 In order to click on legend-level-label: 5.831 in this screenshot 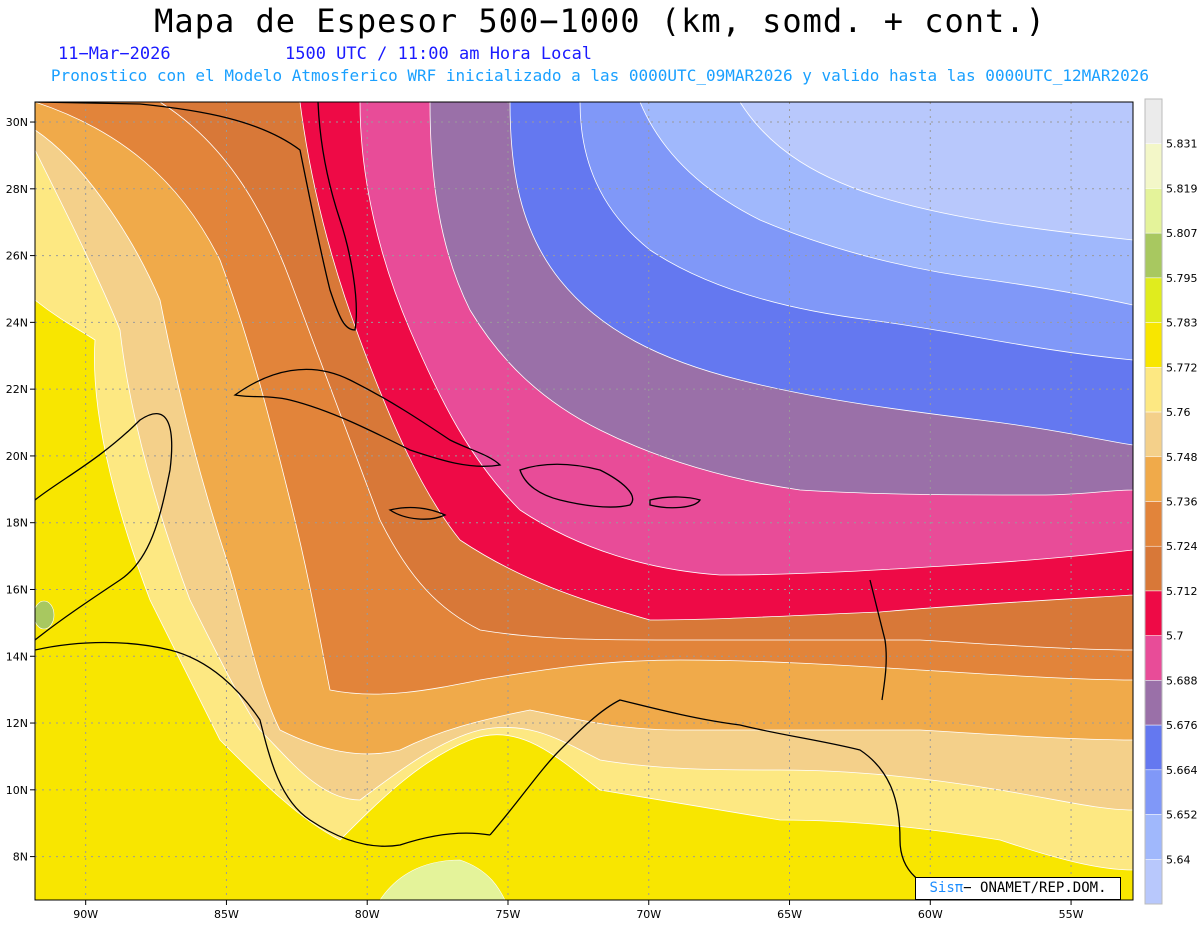, I will do `click(1182, 144)`.